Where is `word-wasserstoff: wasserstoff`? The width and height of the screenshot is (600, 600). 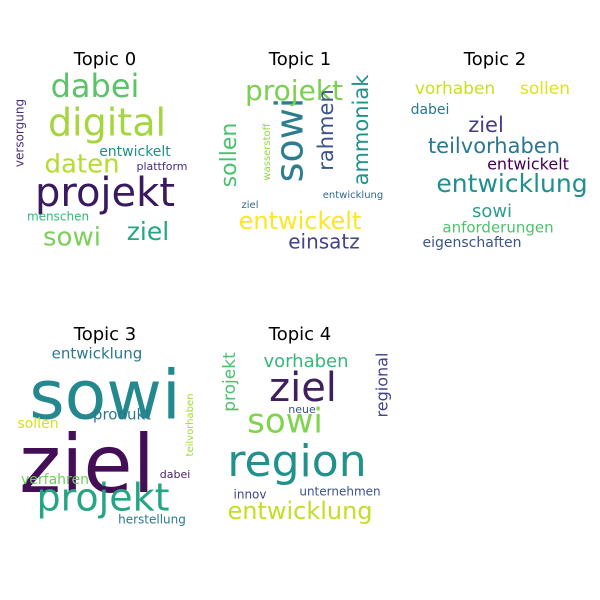
word-wasserstoff: wasserstoff is located at coordinates (267, 151).